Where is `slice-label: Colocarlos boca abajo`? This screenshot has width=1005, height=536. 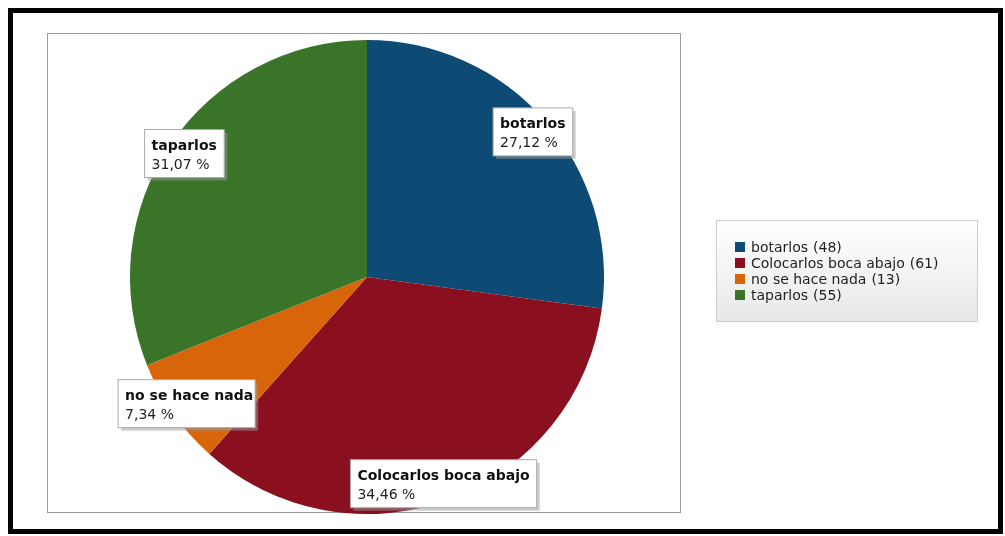 slice-label: Colocarlos boca abajo is located at coordinates (444, 474).